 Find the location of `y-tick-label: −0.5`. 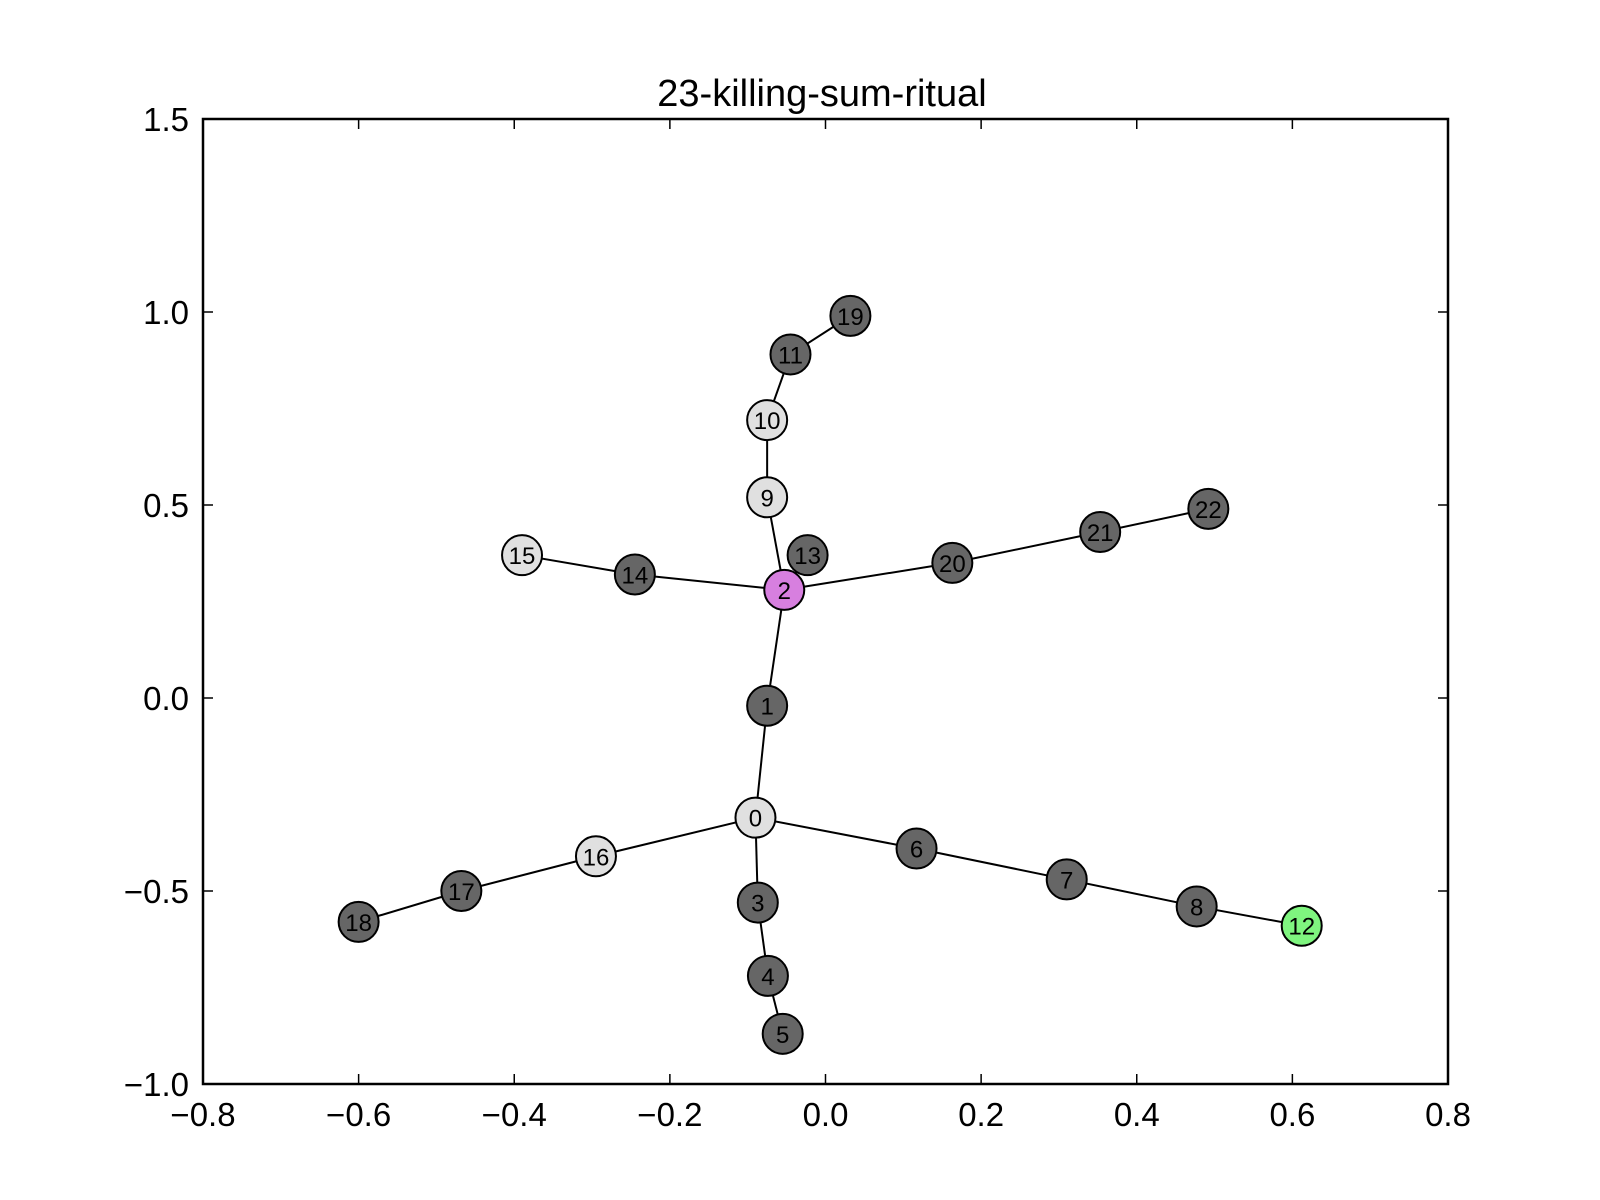

y-tick-label: −0.5 is located at coordinates (156, 891).